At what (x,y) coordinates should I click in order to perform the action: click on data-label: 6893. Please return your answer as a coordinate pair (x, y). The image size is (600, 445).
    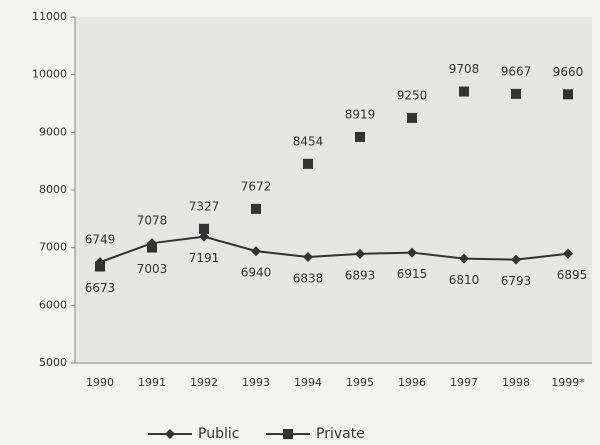
    Looking at the image, I should click on (360, 275).